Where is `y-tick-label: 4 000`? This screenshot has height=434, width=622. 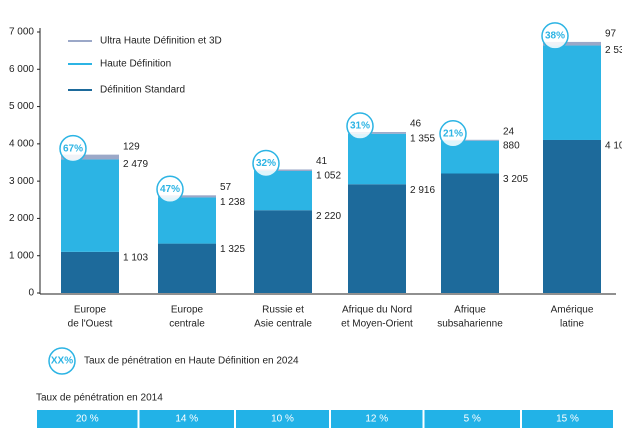 y-tick-label: 4 000 is located at coordinates (21, 143).